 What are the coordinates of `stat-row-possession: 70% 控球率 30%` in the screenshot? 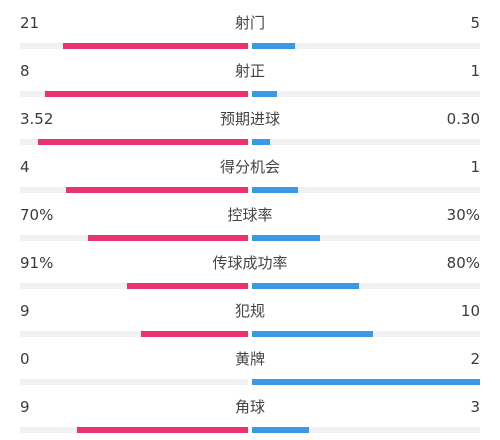 It's located at (250, 220).